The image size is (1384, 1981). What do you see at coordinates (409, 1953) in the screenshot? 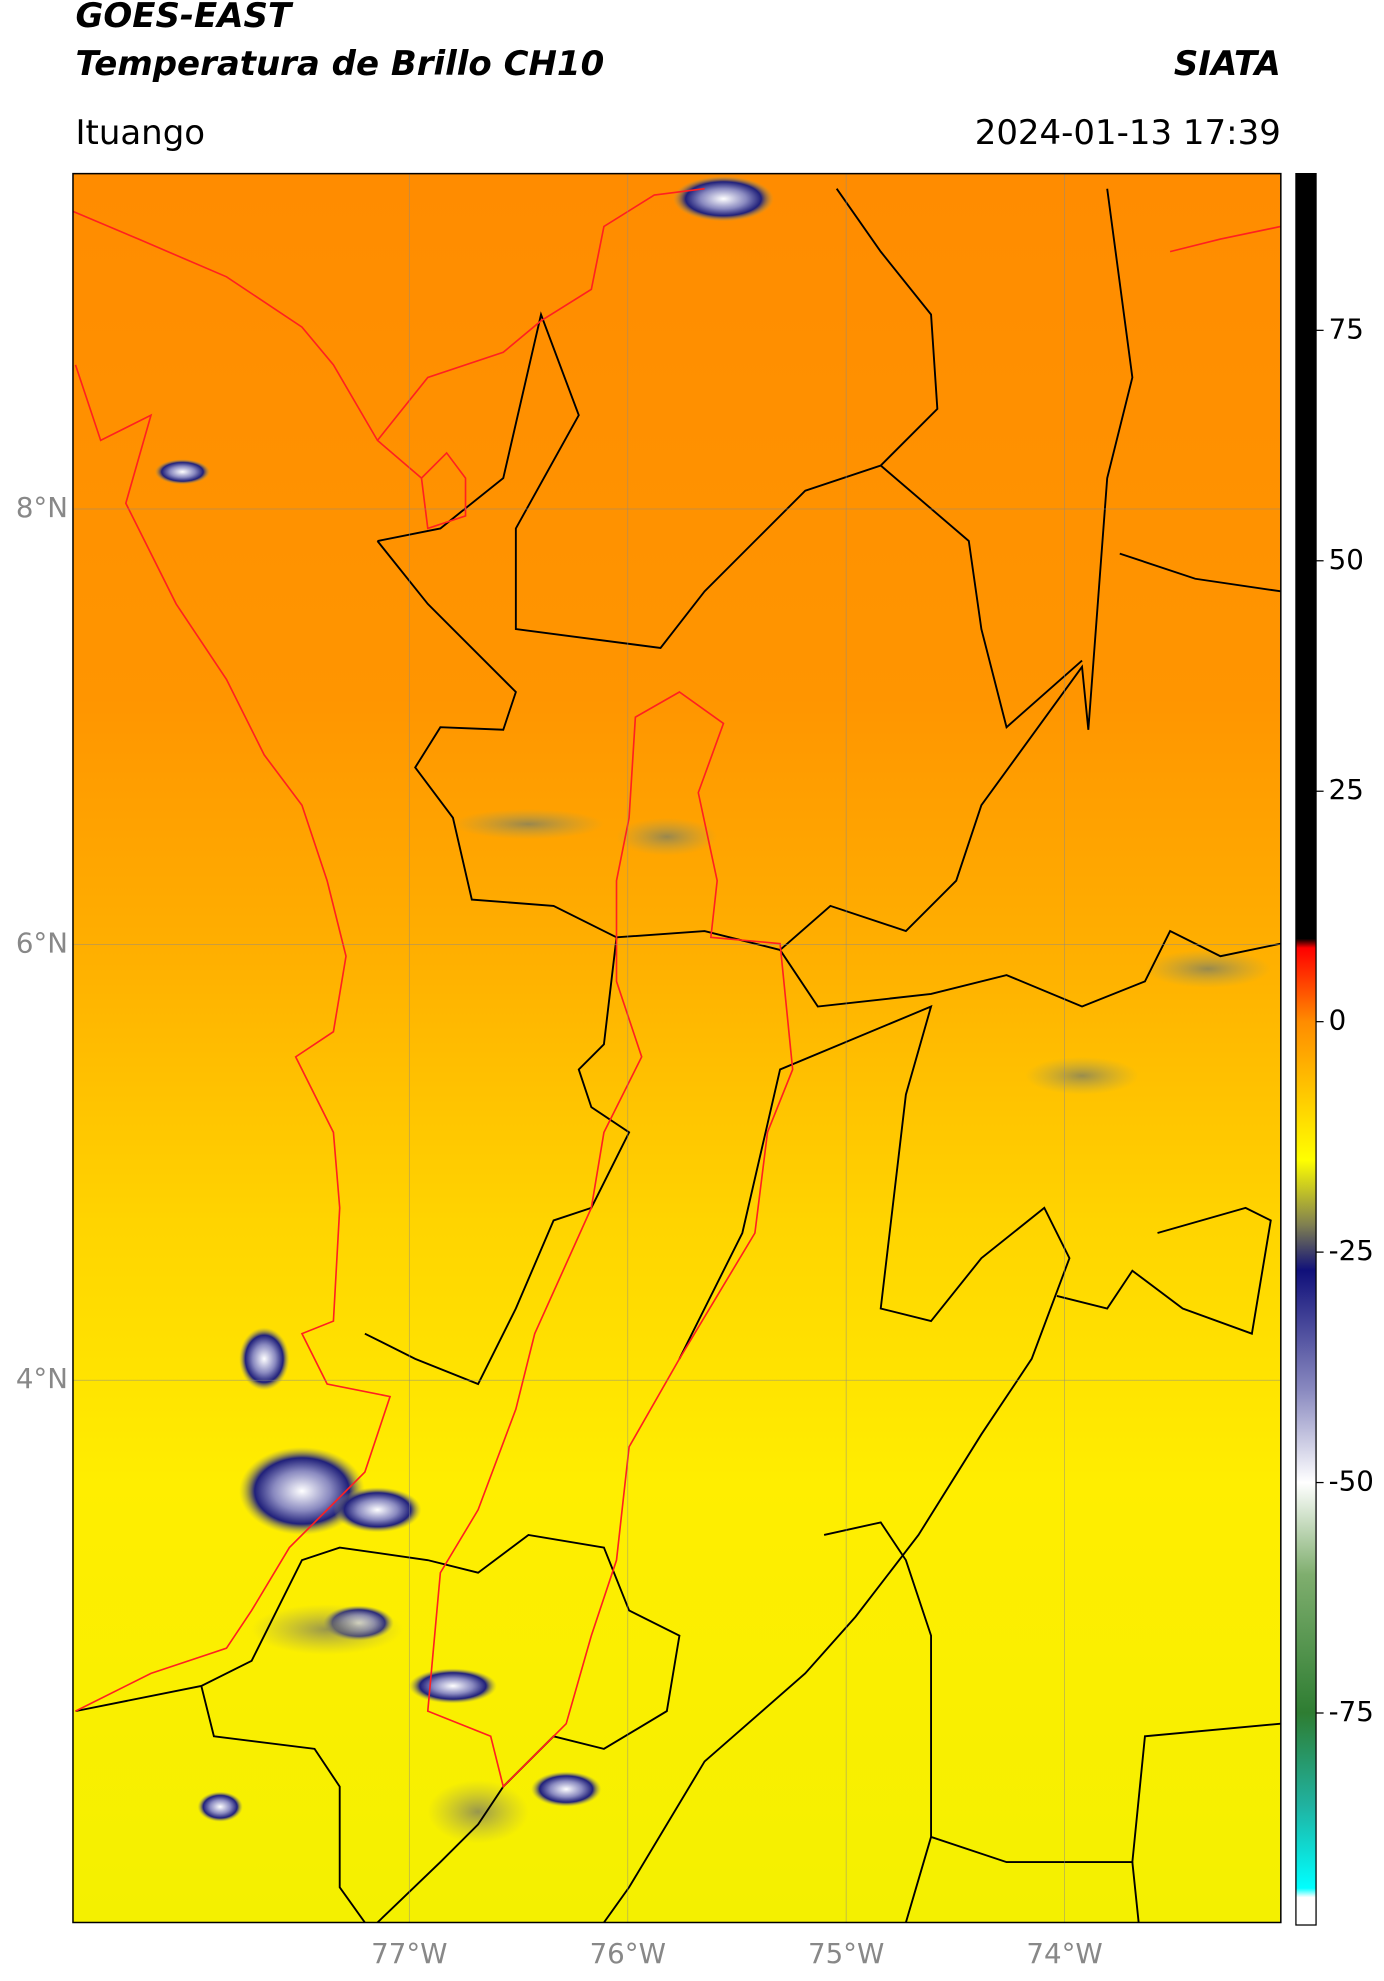
I see `lon-label: 77°W` at bounding box center [409, 1953].